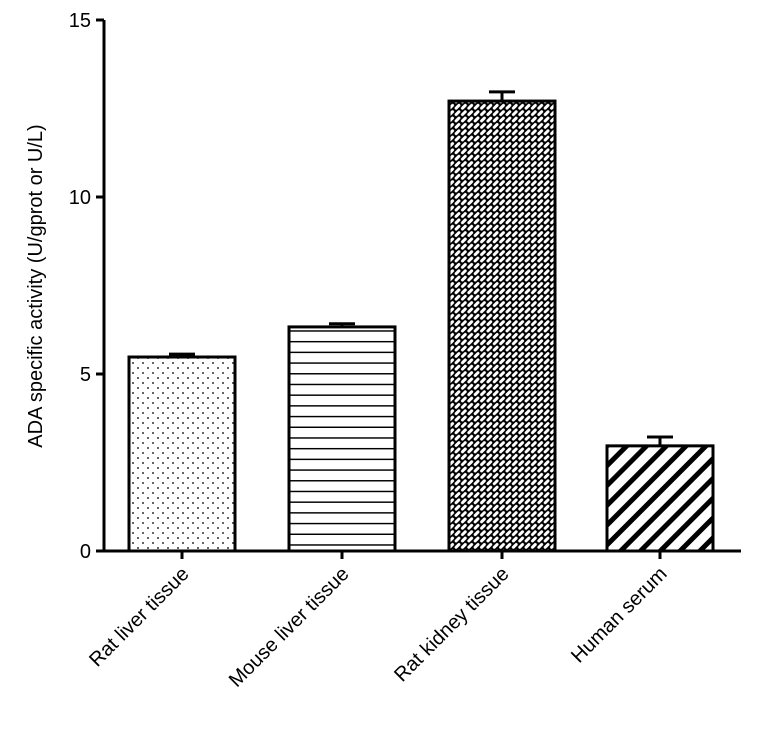 The image size is (784, 747). I want to click on x-tick-label: Mouse liver tissue, so click(289, 627).